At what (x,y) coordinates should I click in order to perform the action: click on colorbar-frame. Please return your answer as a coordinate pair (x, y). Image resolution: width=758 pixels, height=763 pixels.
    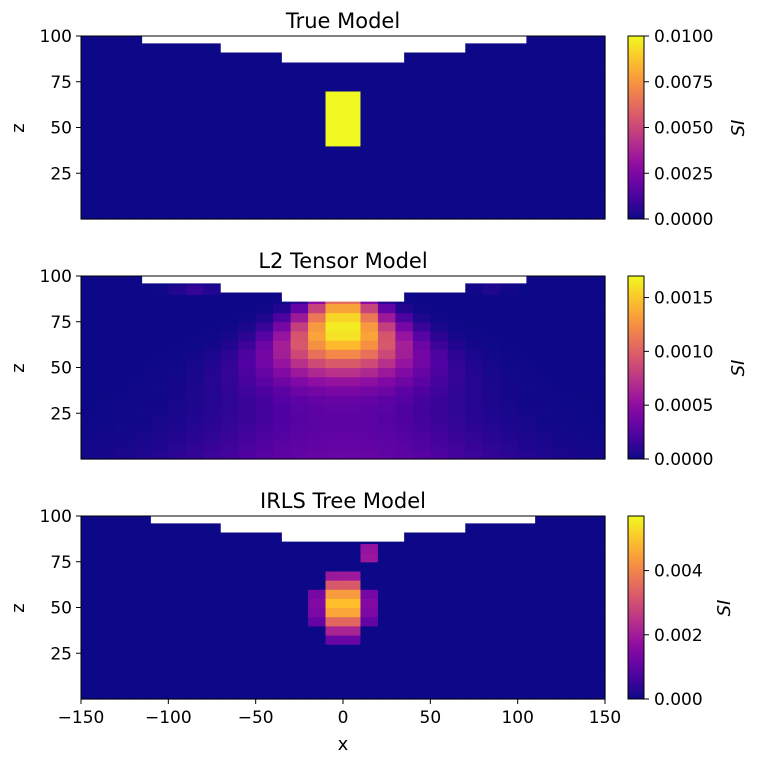
    Looking at the image, I should click on (636, 367).